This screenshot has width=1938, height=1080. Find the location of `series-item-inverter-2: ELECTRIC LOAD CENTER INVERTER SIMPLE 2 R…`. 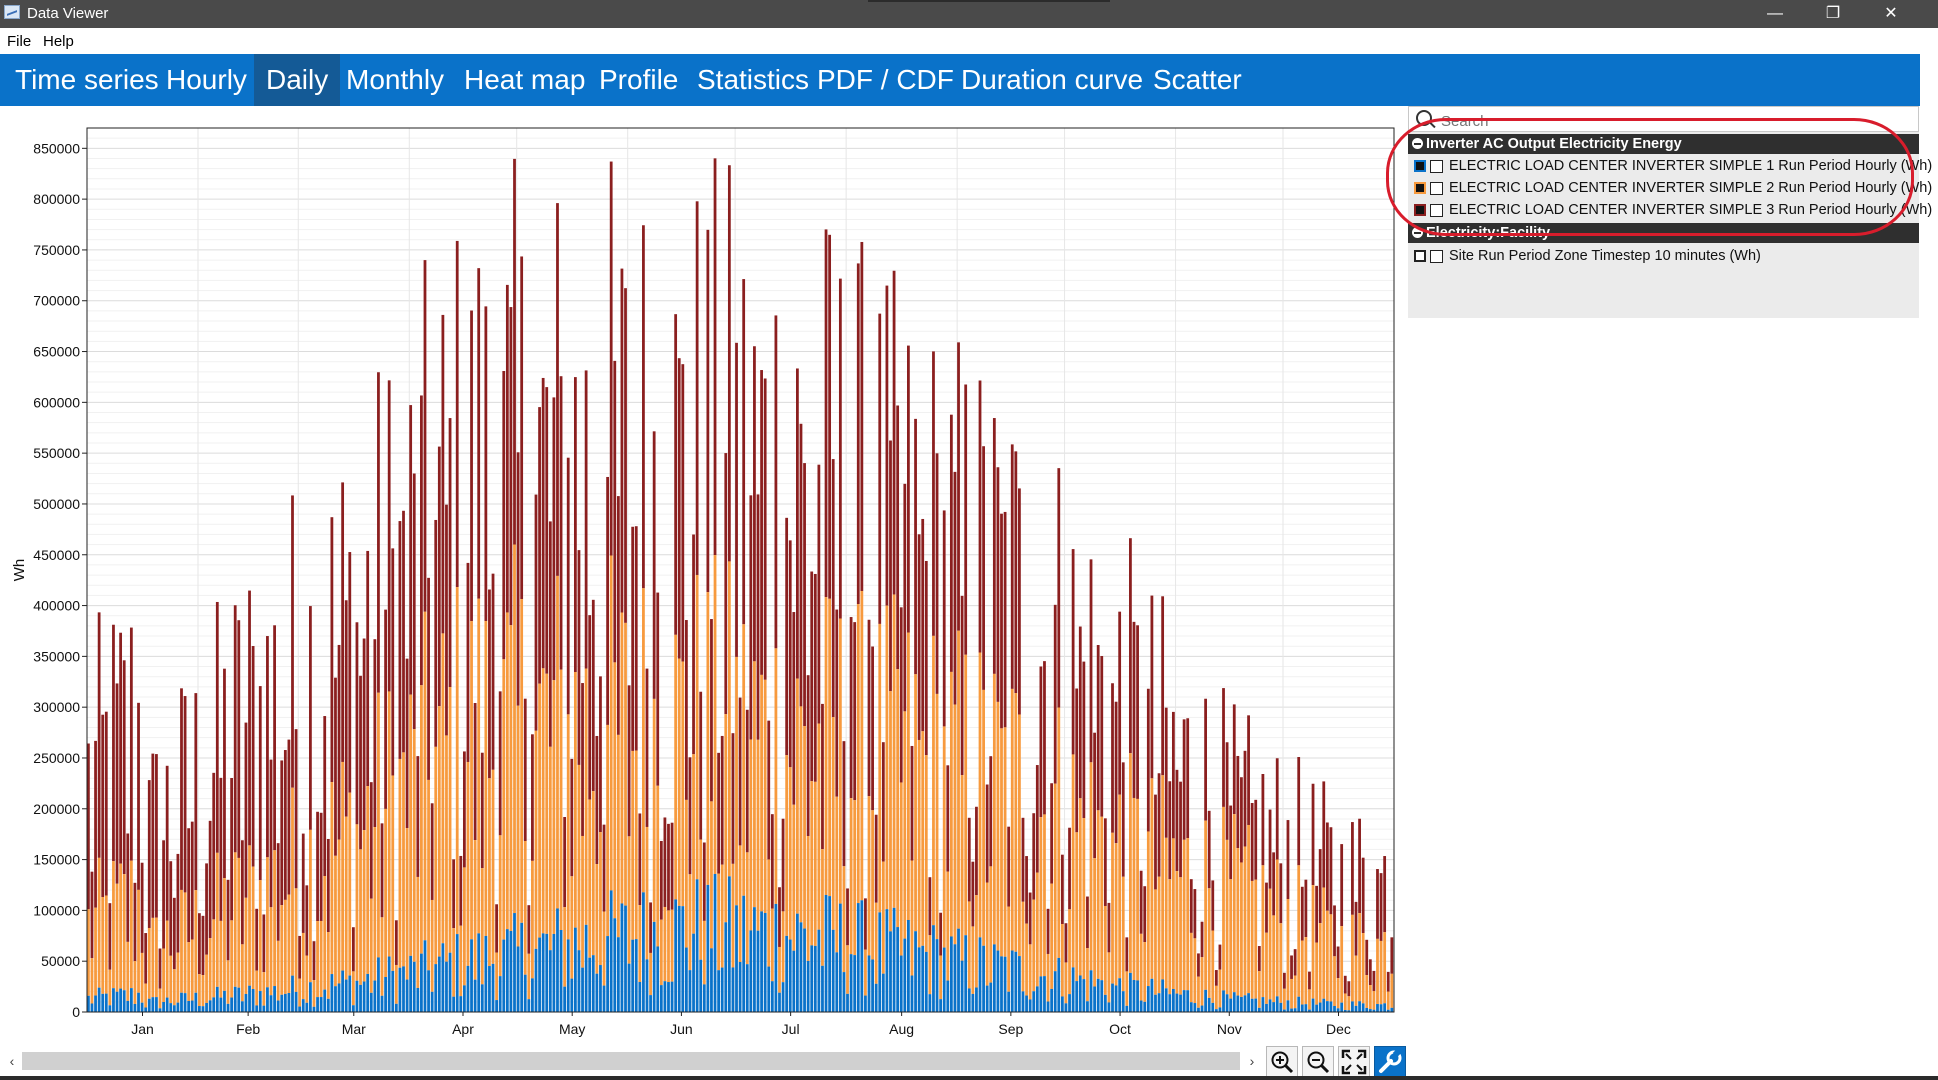

series-item-inverter-2: ELECTRIC LOAD CENTER INVERTER SIMPLE 2 R… is located at coordinates (1670, 188).